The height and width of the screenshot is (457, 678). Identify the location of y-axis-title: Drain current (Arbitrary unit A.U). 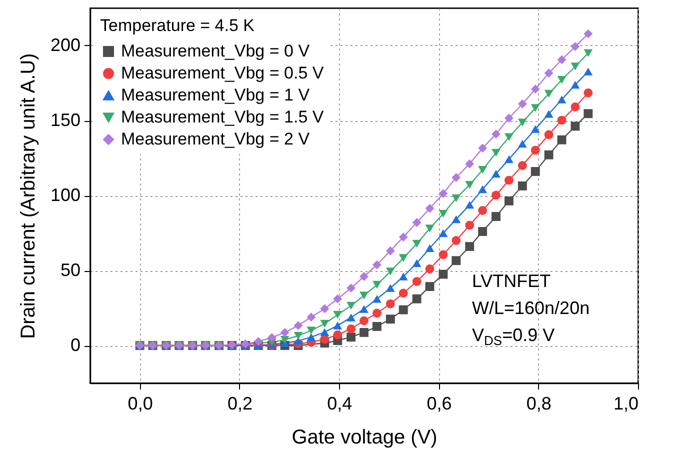
(28, 196).